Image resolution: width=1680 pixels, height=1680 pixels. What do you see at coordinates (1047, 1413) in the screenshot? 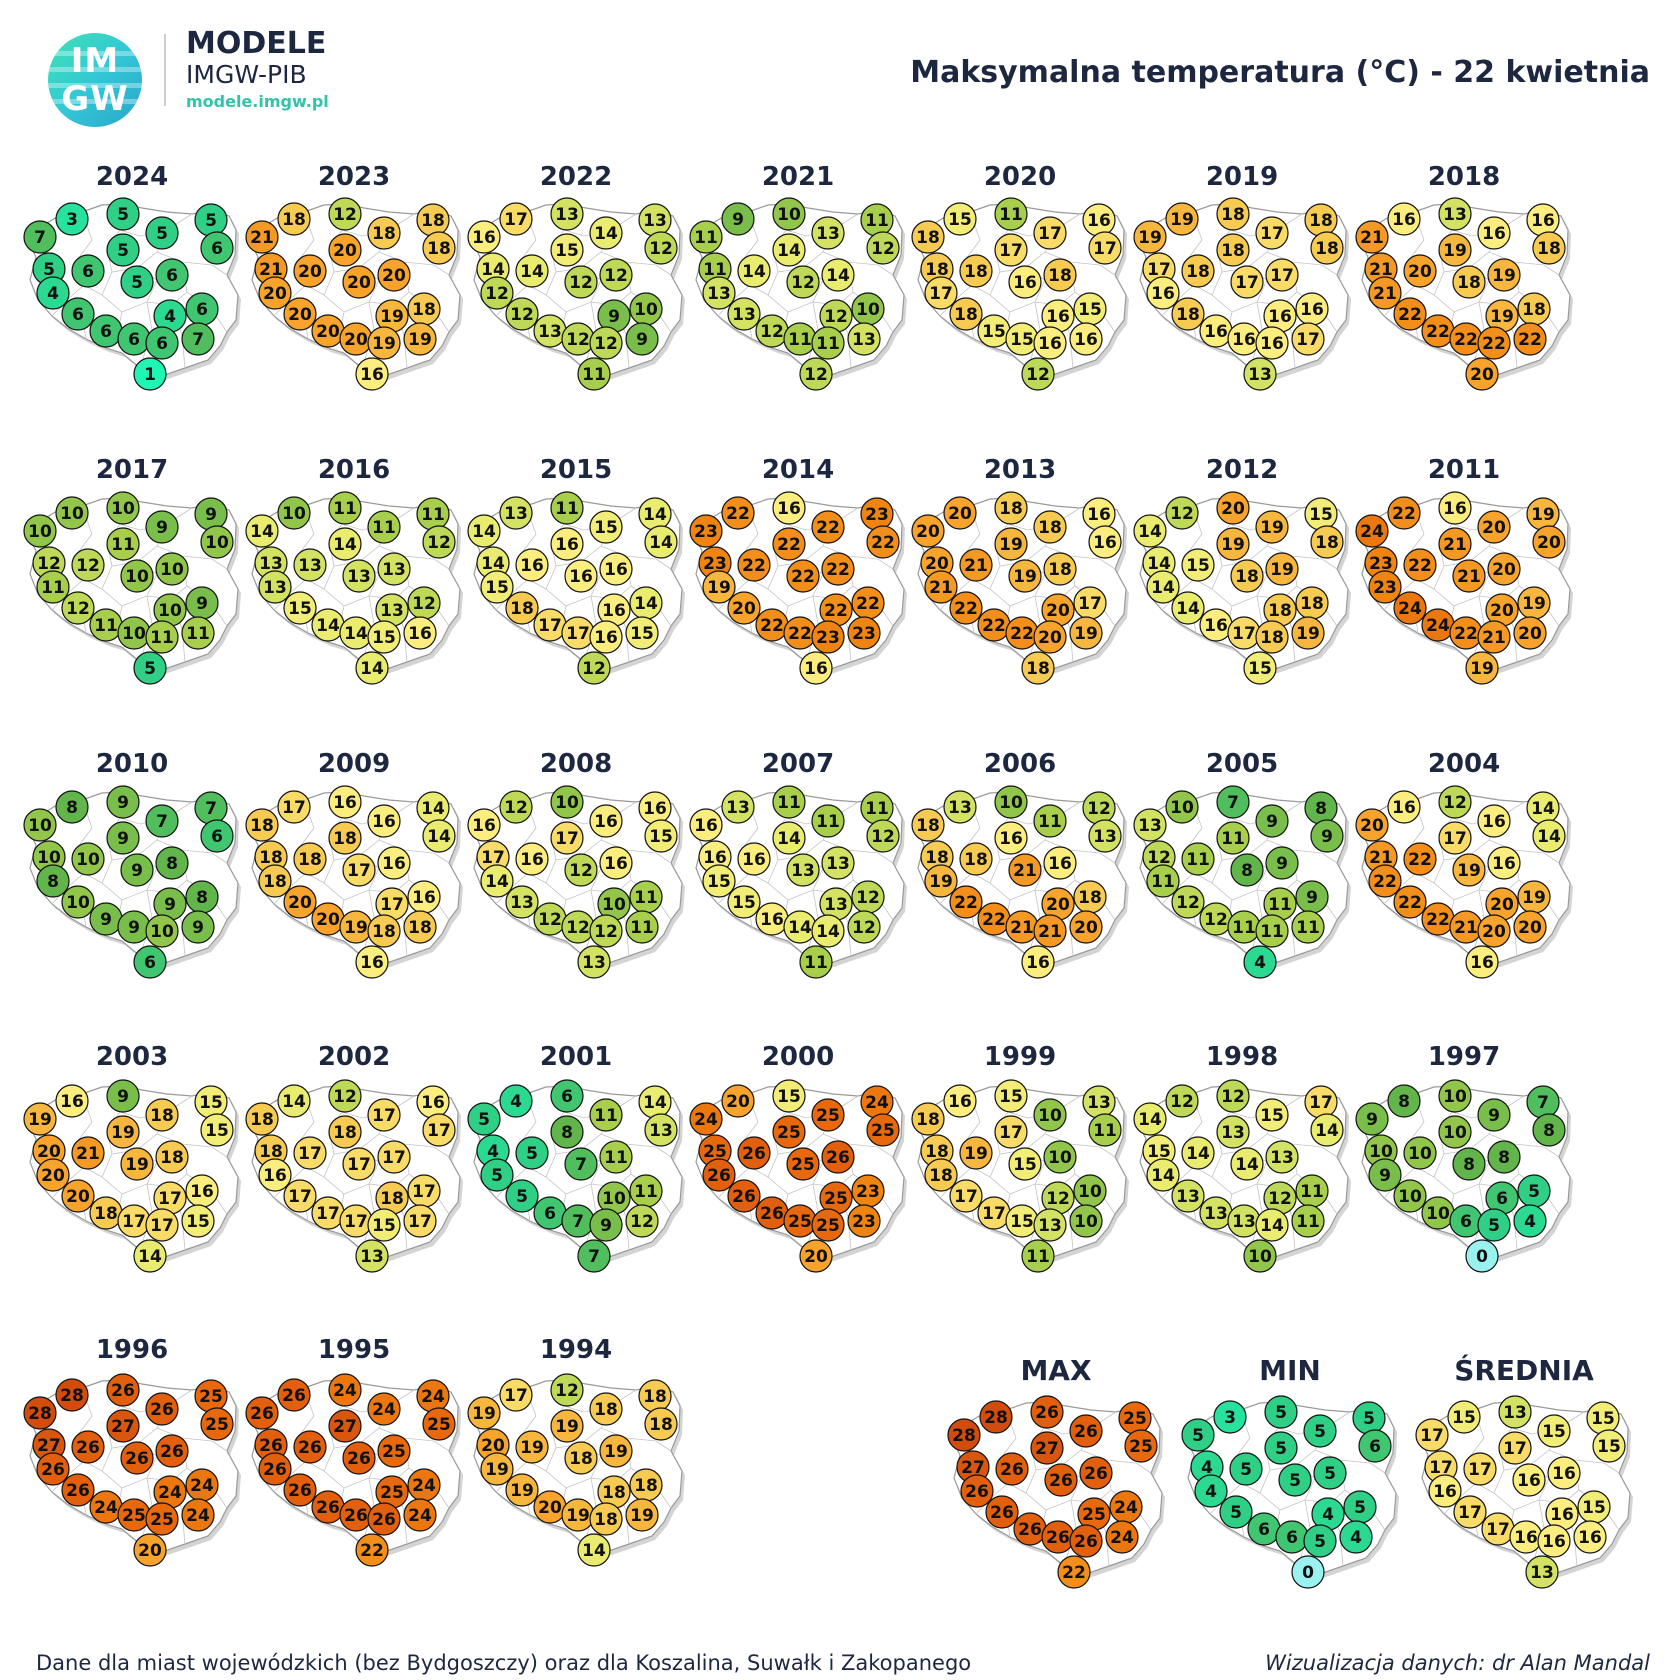
I see `station-value: 26` at bounding box center [1047, 1413].